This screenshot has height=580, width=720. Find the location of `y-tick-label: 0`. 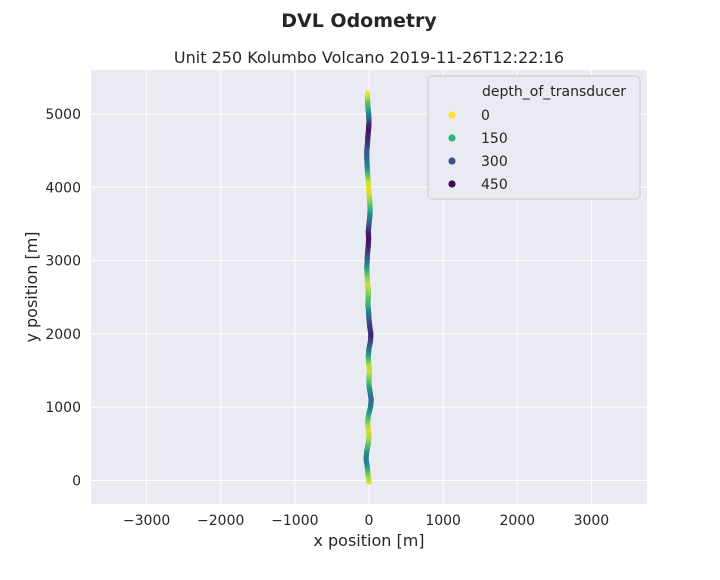

y-tick-label: 0 is located at coordinates (76, 482).